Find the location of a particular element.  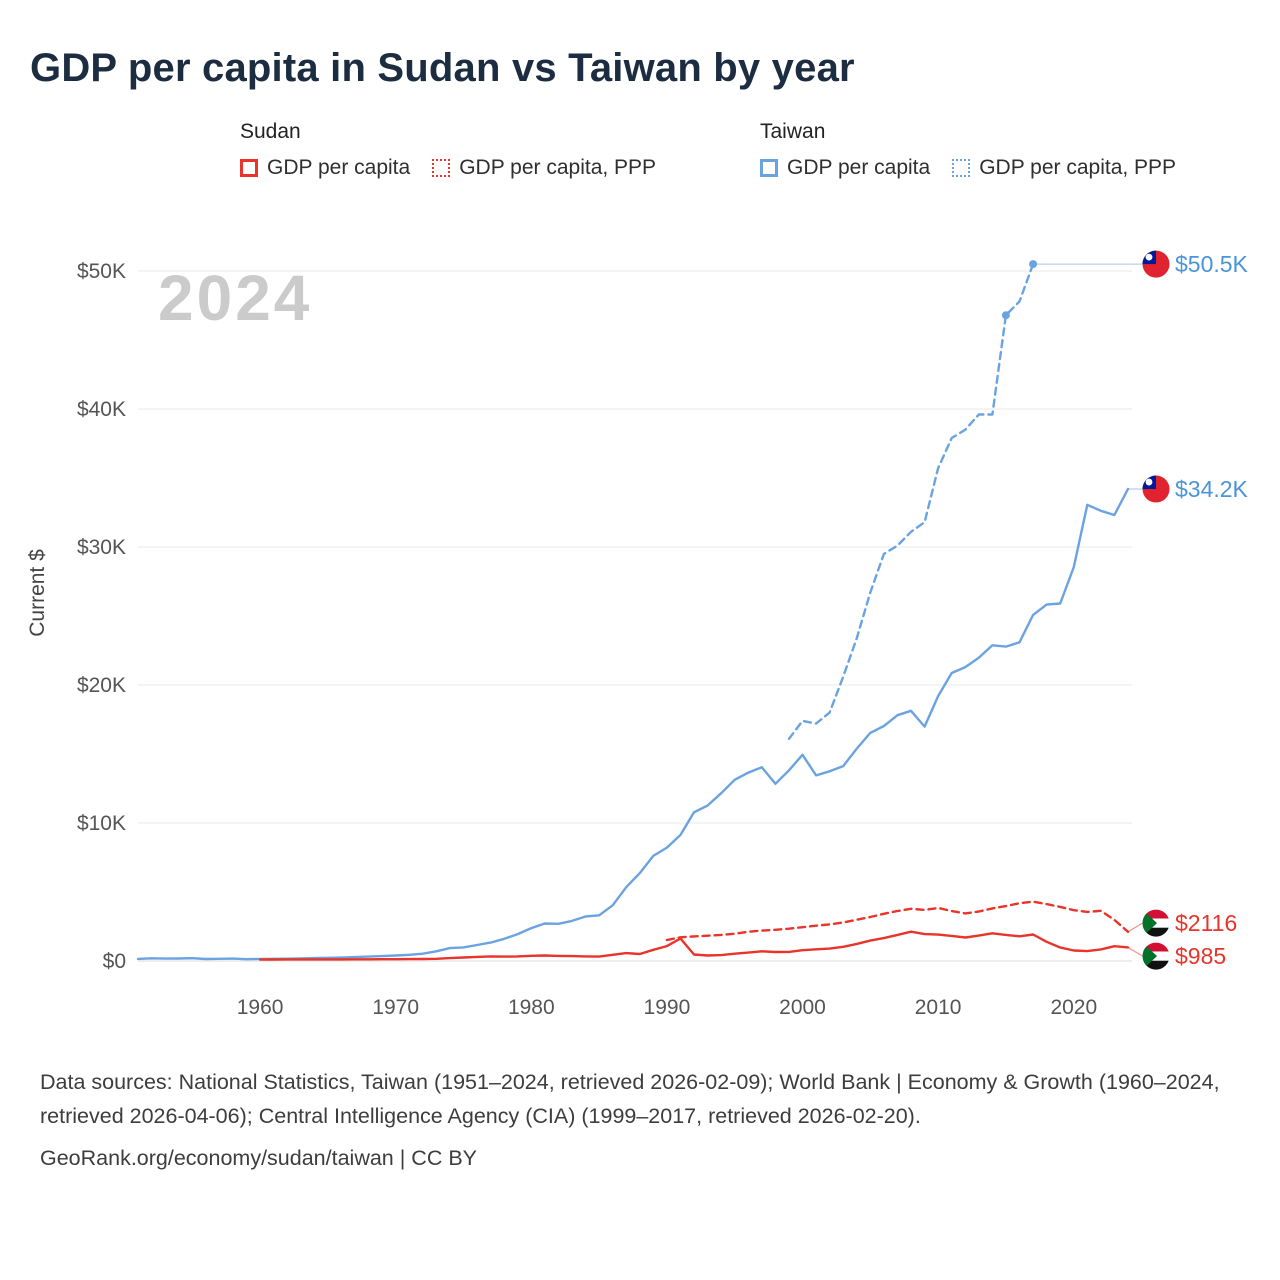

legend-item-taiwan-gdp: GDP per capita is located at coordinates (845, 168).